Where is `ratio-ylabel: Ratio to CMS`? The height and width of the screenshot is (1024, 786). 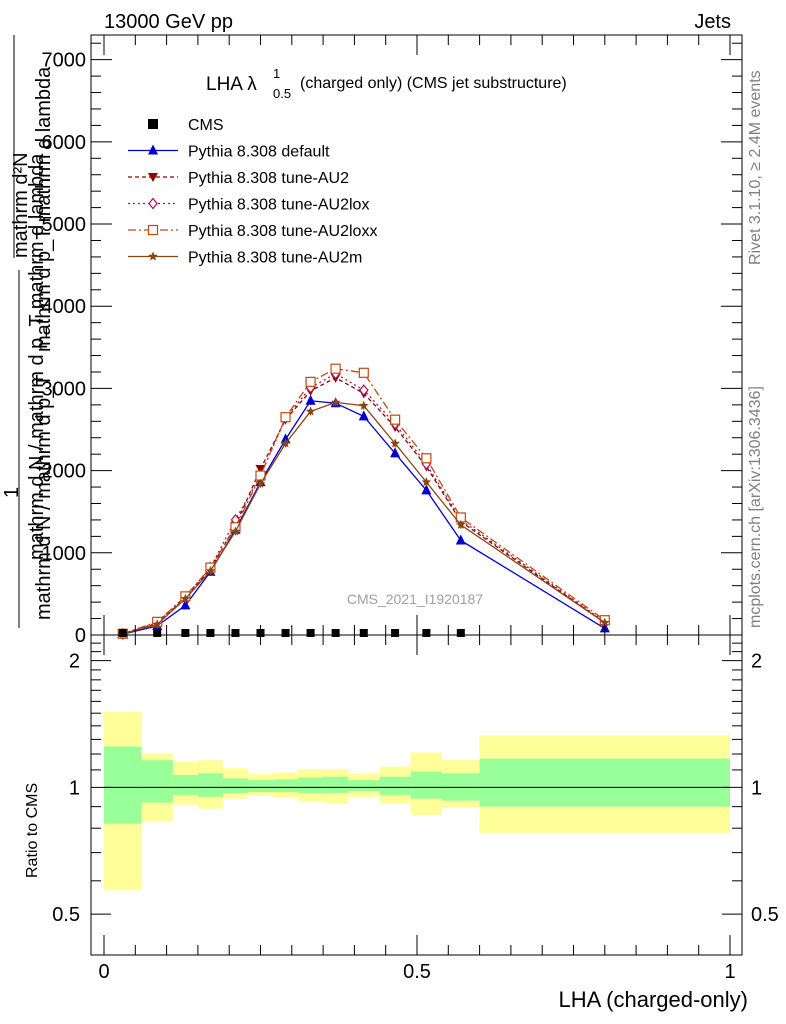 ratio-ylabel: Ratio to CMS is located at coordinates (32, 830).